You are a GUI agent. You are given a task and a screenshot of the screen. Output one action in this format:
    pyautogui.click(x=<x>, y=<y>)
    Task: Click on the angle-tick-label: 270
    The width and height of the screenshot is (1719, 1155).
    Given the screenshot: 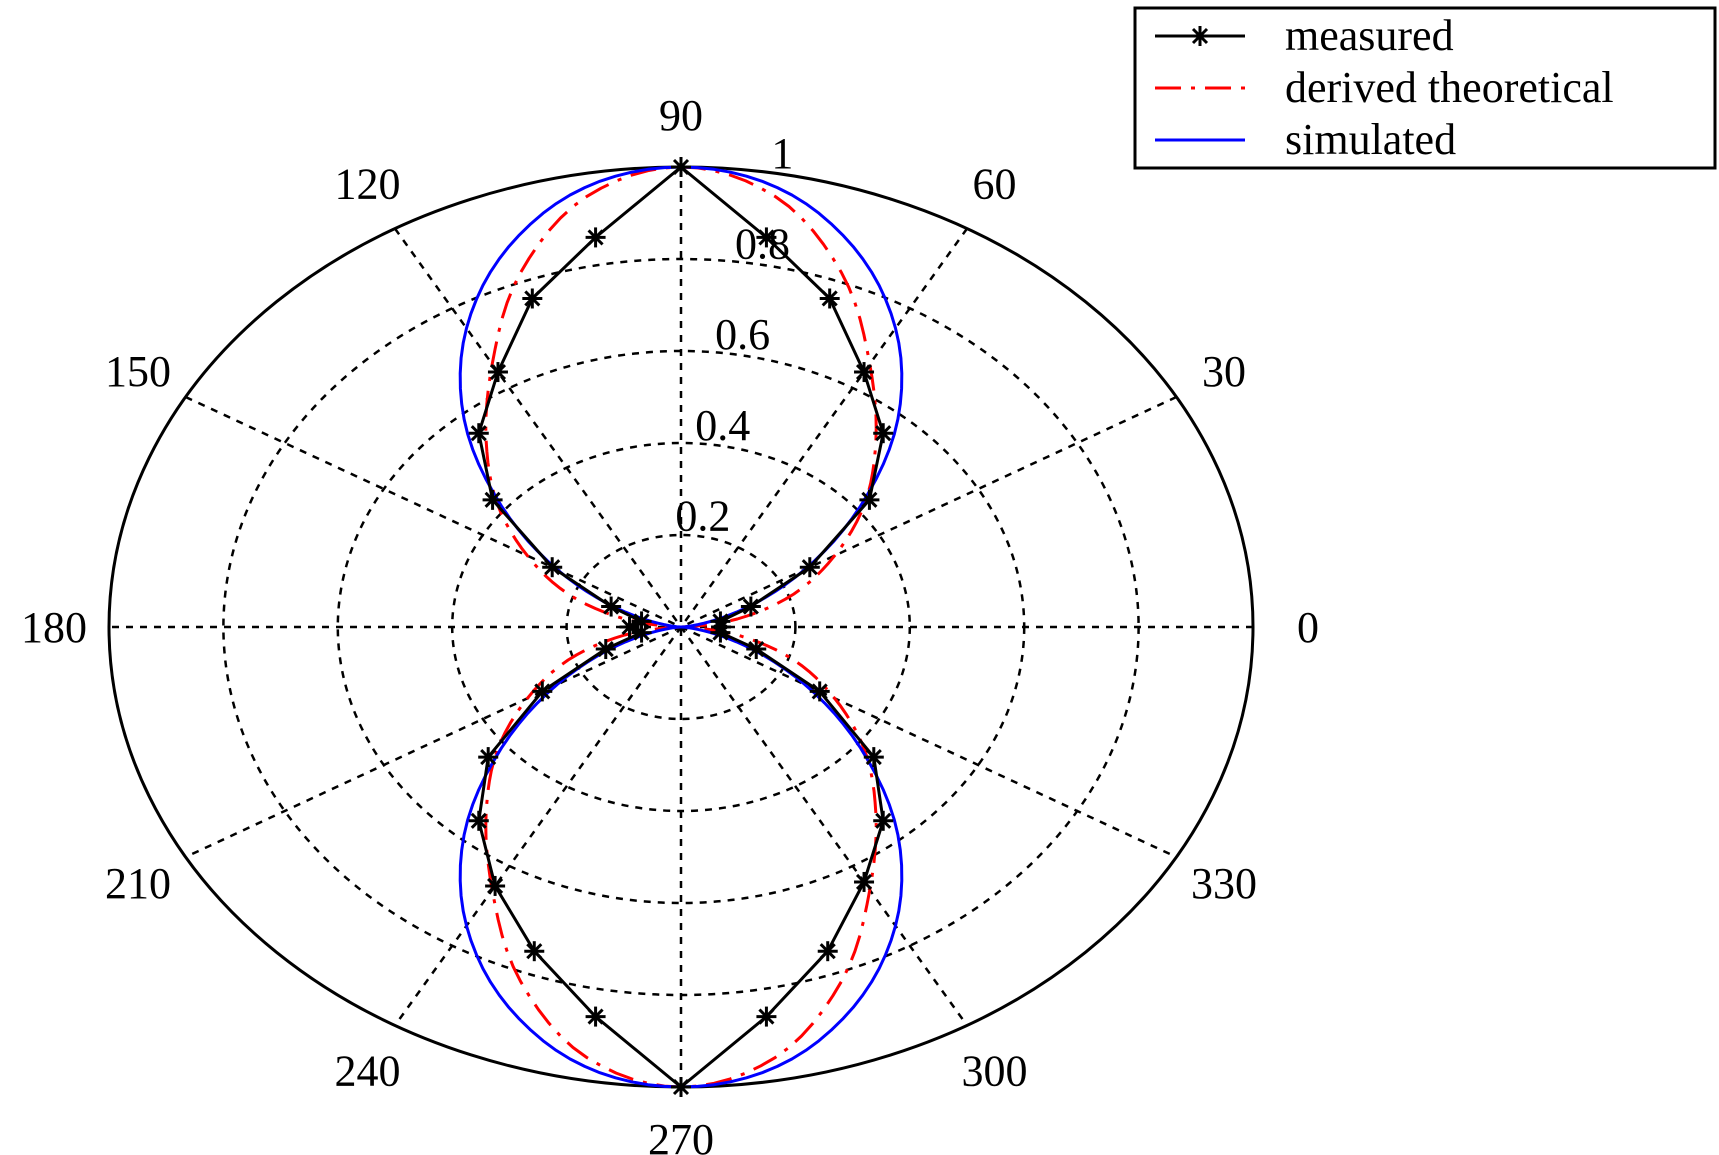 What is the action you would take?
    pyautogui.click(x=681, y=1135)
    